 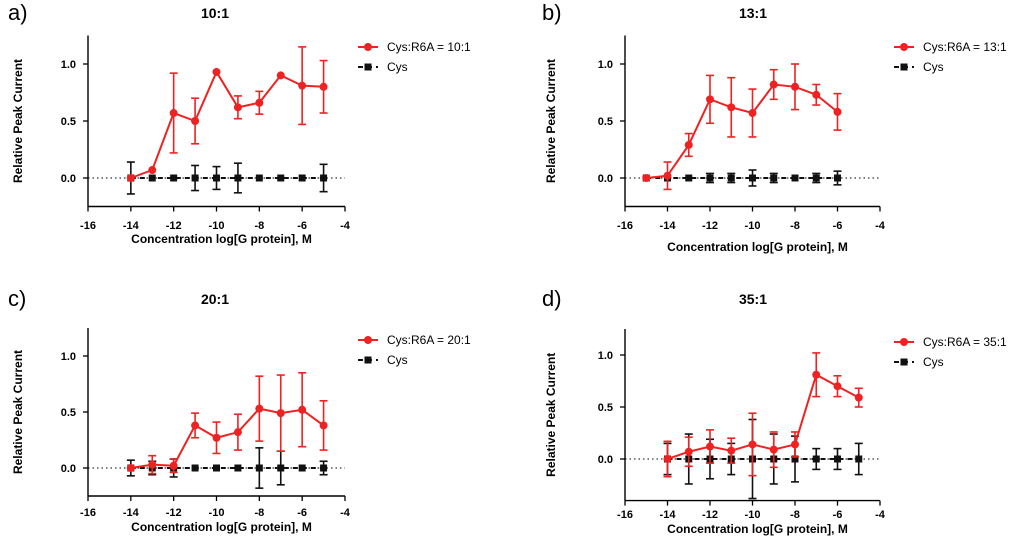 I want to click on chart-title: 13:1, so click(x=753, y=13).